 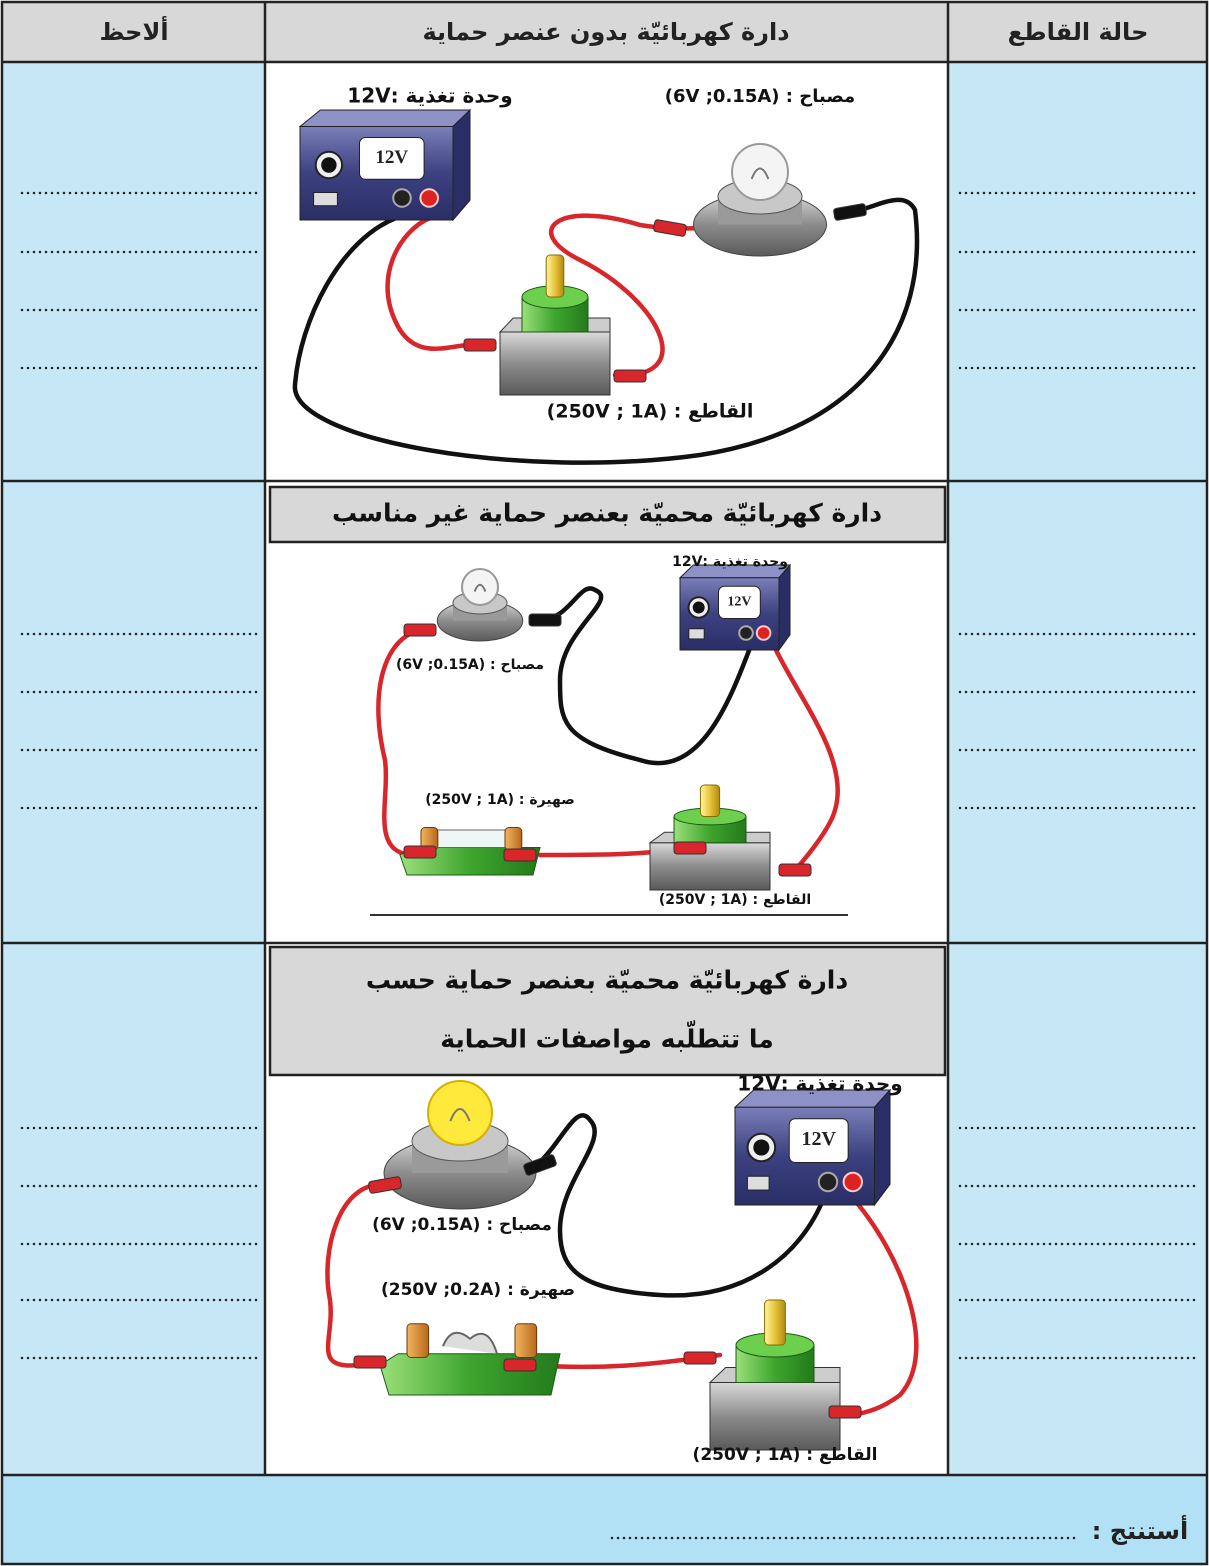 I want to click on header-observe: ألاحظ, so click(x=133, y=31).